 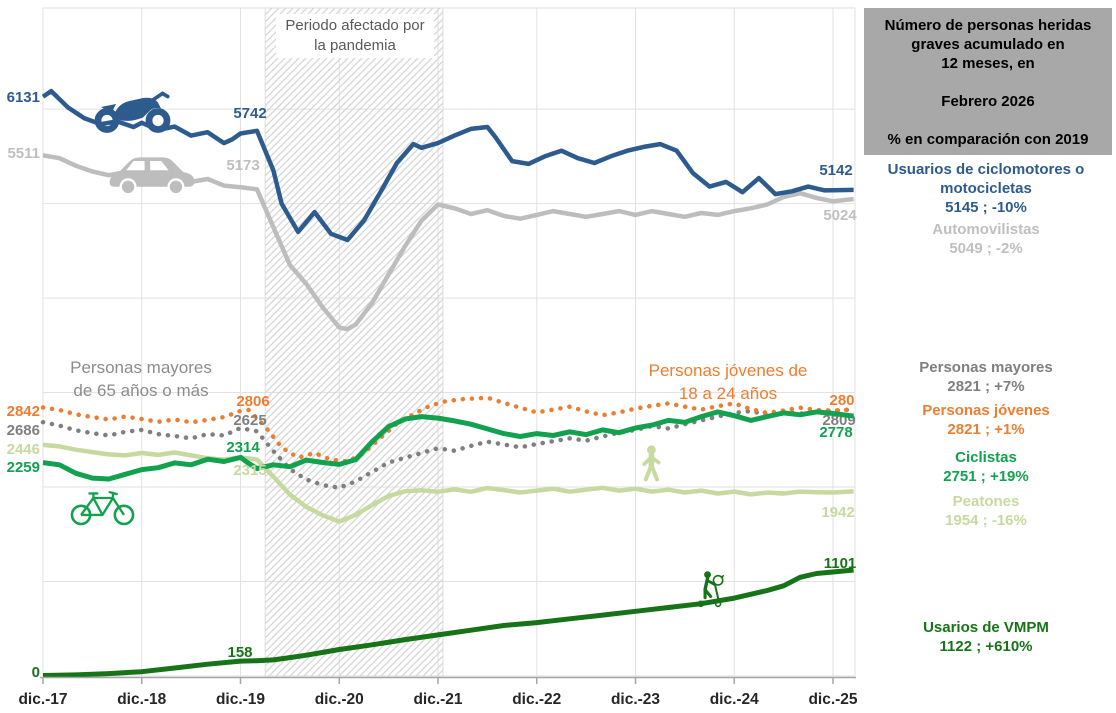 What do you see at coordinates (448, 622) in the screenshot?
I see `series-line-vmpm` at bounding box center [448, 622].